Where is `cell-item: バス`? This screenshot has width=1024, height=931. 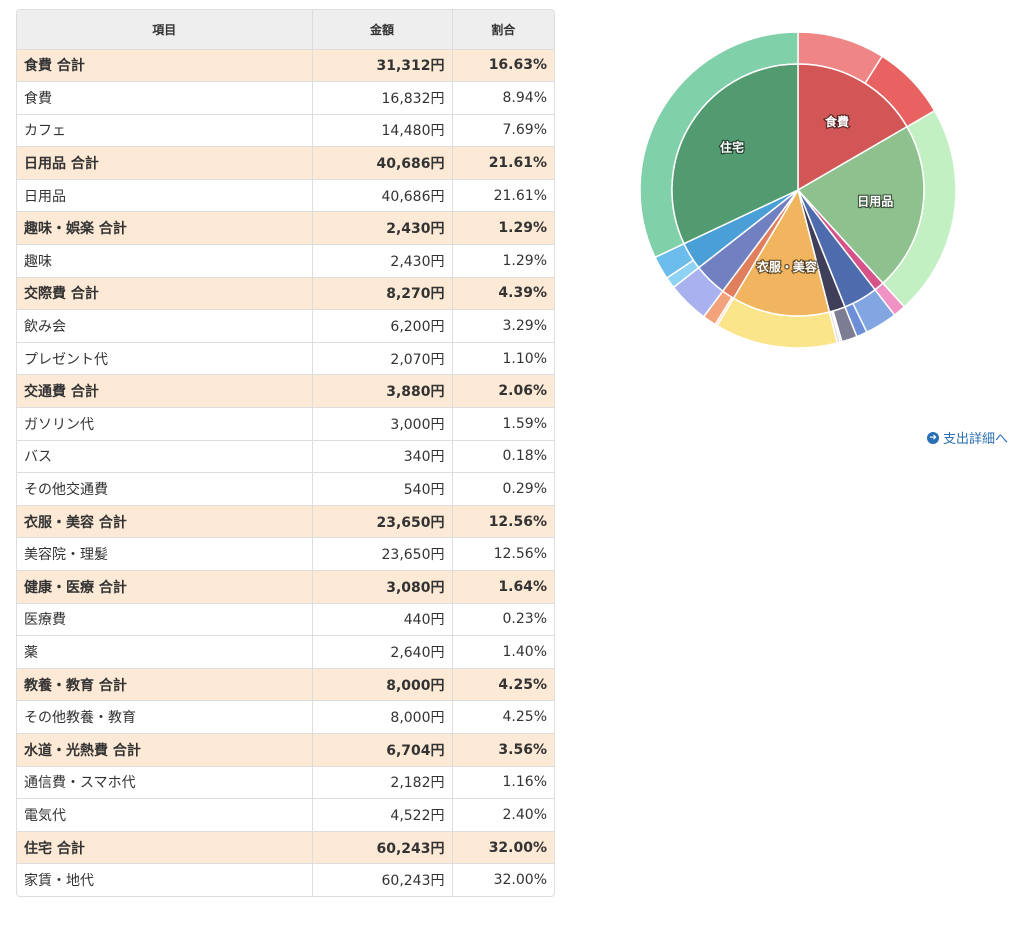 cell-item: バス is located at coordinates (165, 457).